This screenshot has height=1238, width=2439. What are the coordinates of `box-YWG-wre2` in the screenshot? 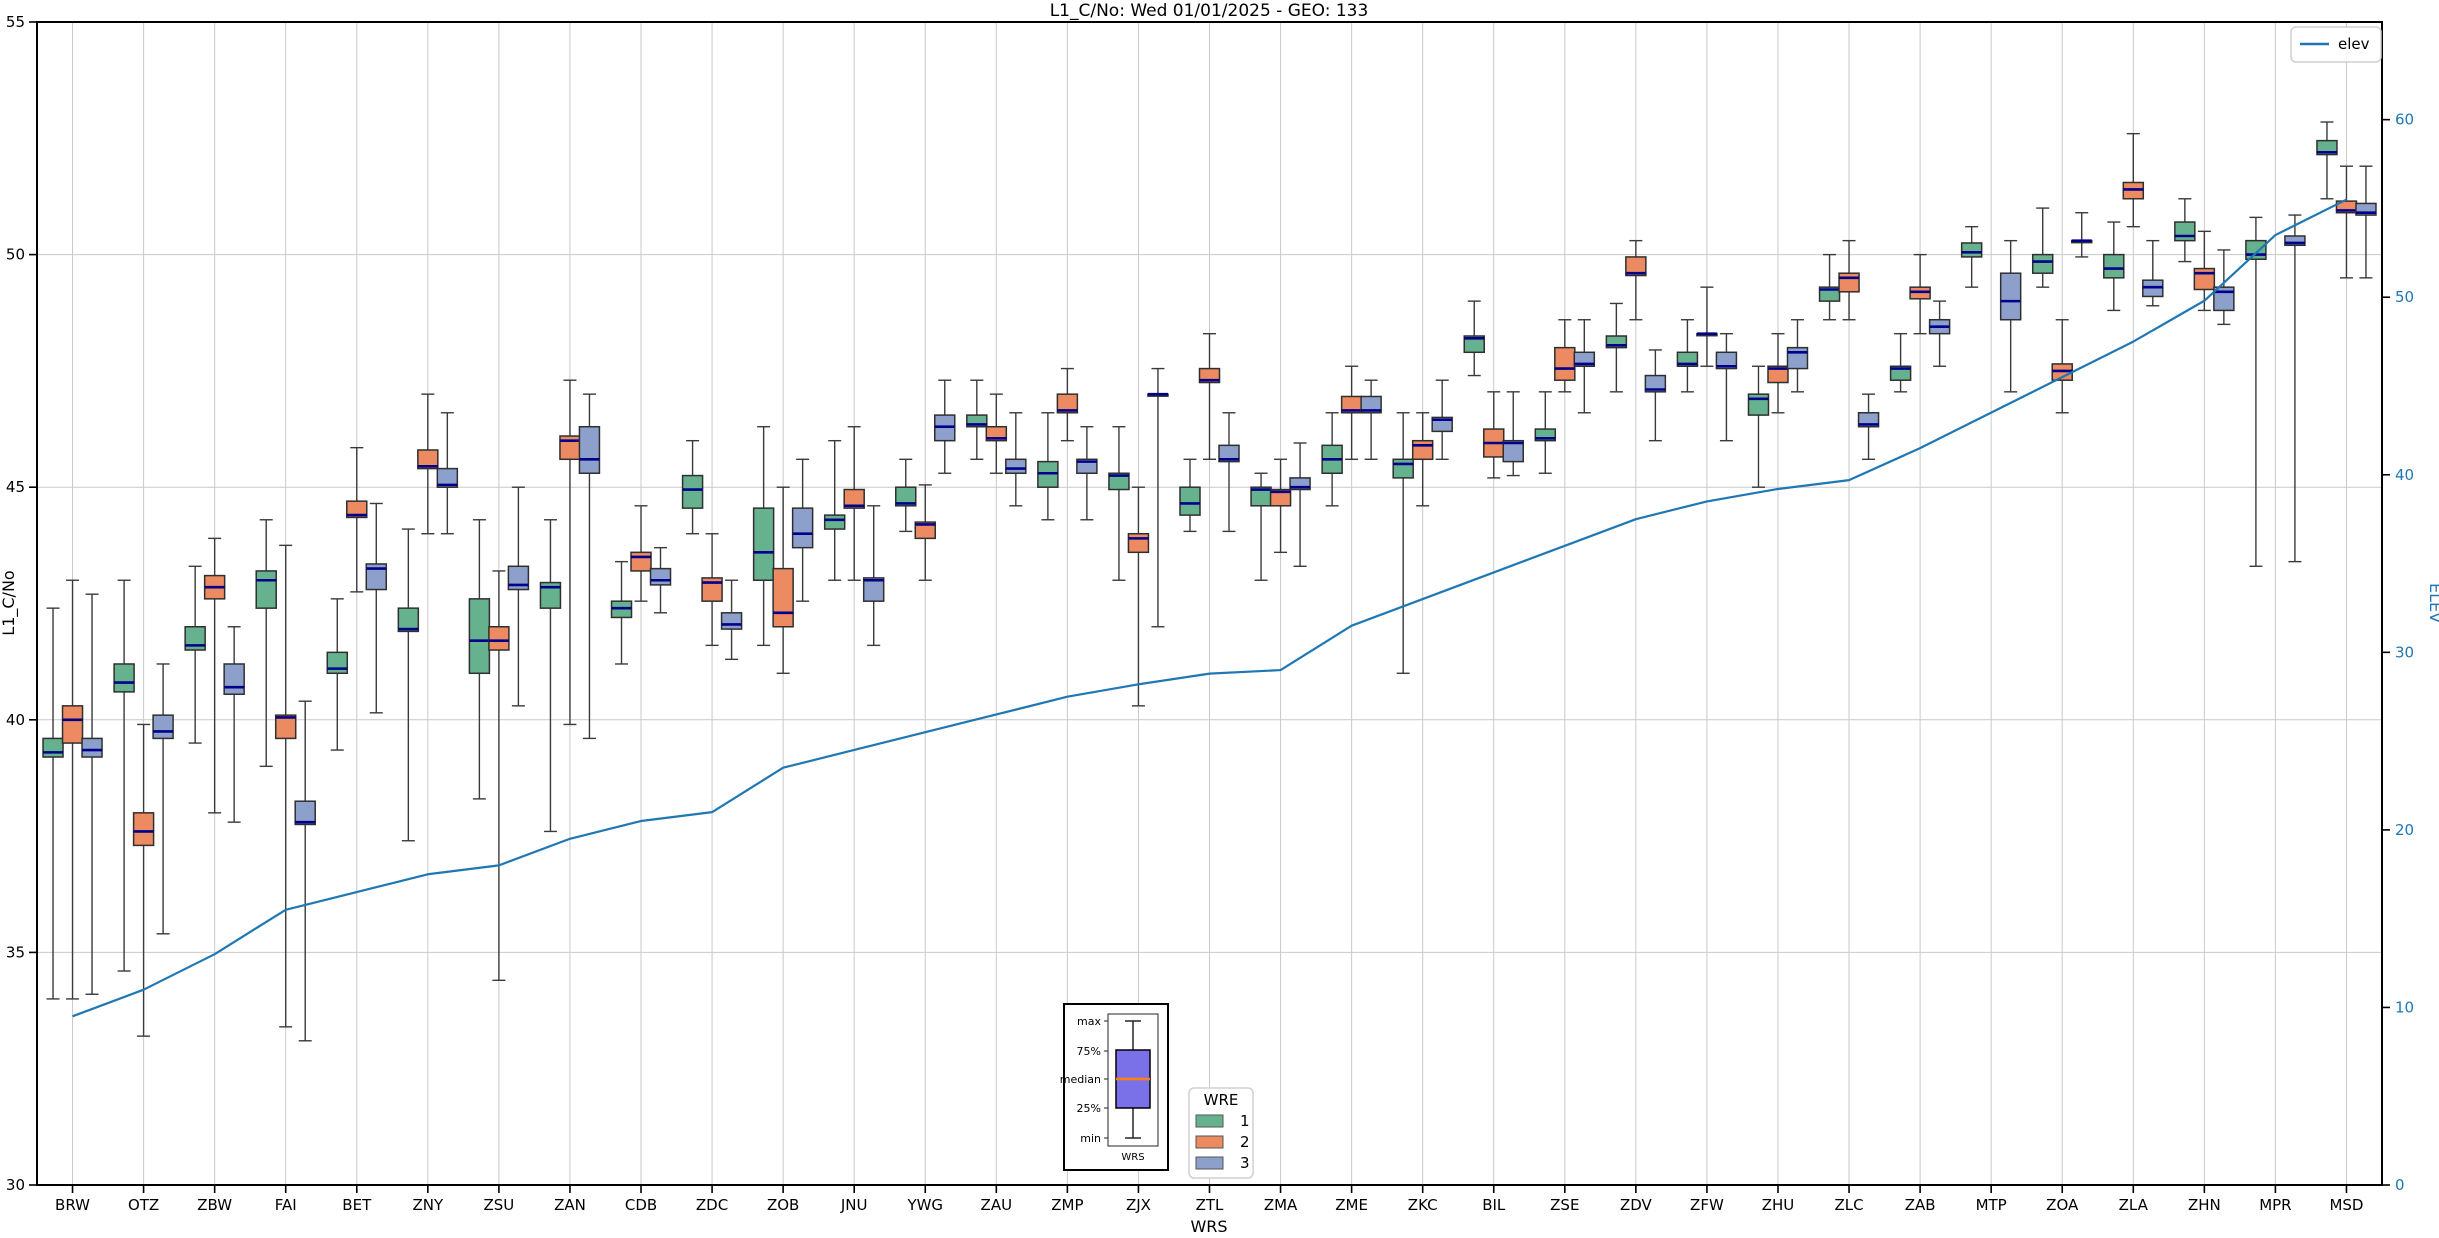 It's located at (925, 532).